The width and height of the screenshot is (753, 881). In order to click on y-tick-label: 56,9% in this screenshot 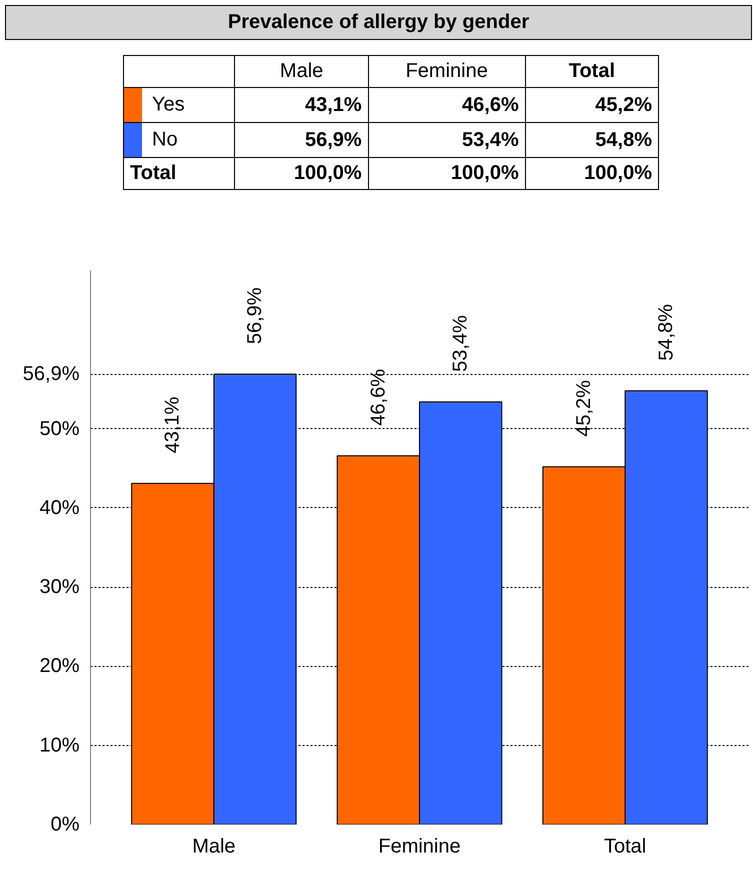, I will do `click(51, 374)`.